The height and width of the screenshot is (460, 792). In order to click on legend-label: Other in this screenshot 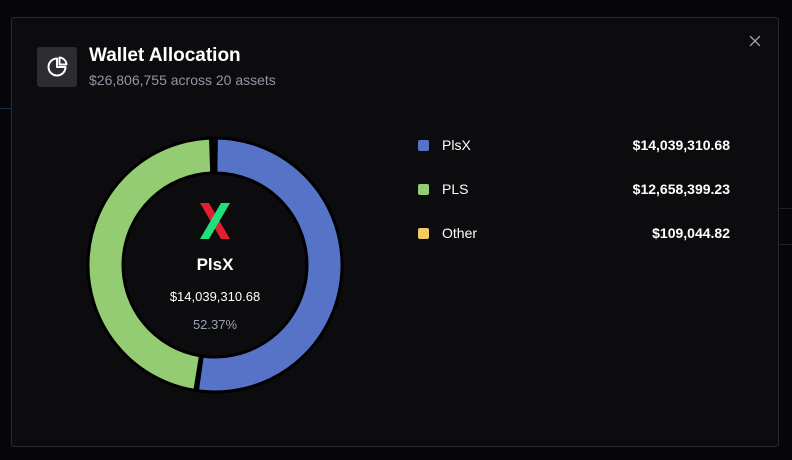, I will do `click(460, 233)`.